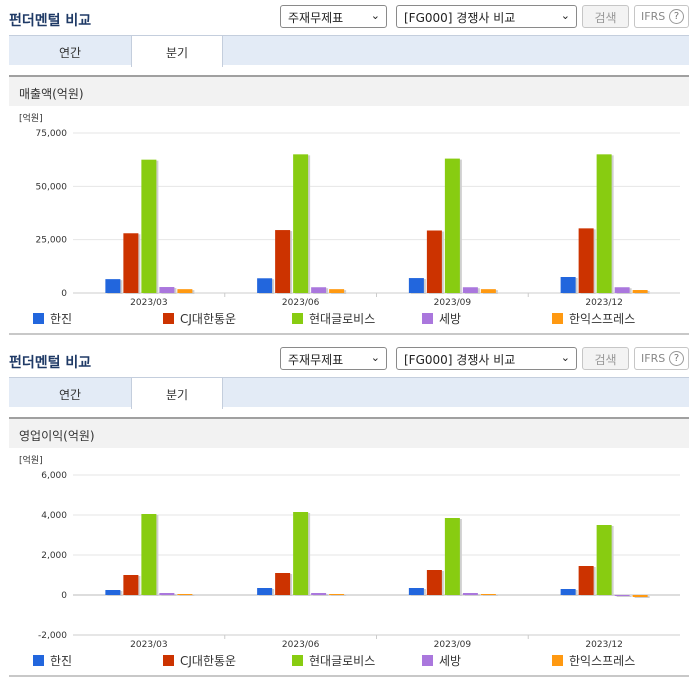 This screenshot has width=696, height=684. I want to click on y-tick-label: 6,000, so click(54, 476).